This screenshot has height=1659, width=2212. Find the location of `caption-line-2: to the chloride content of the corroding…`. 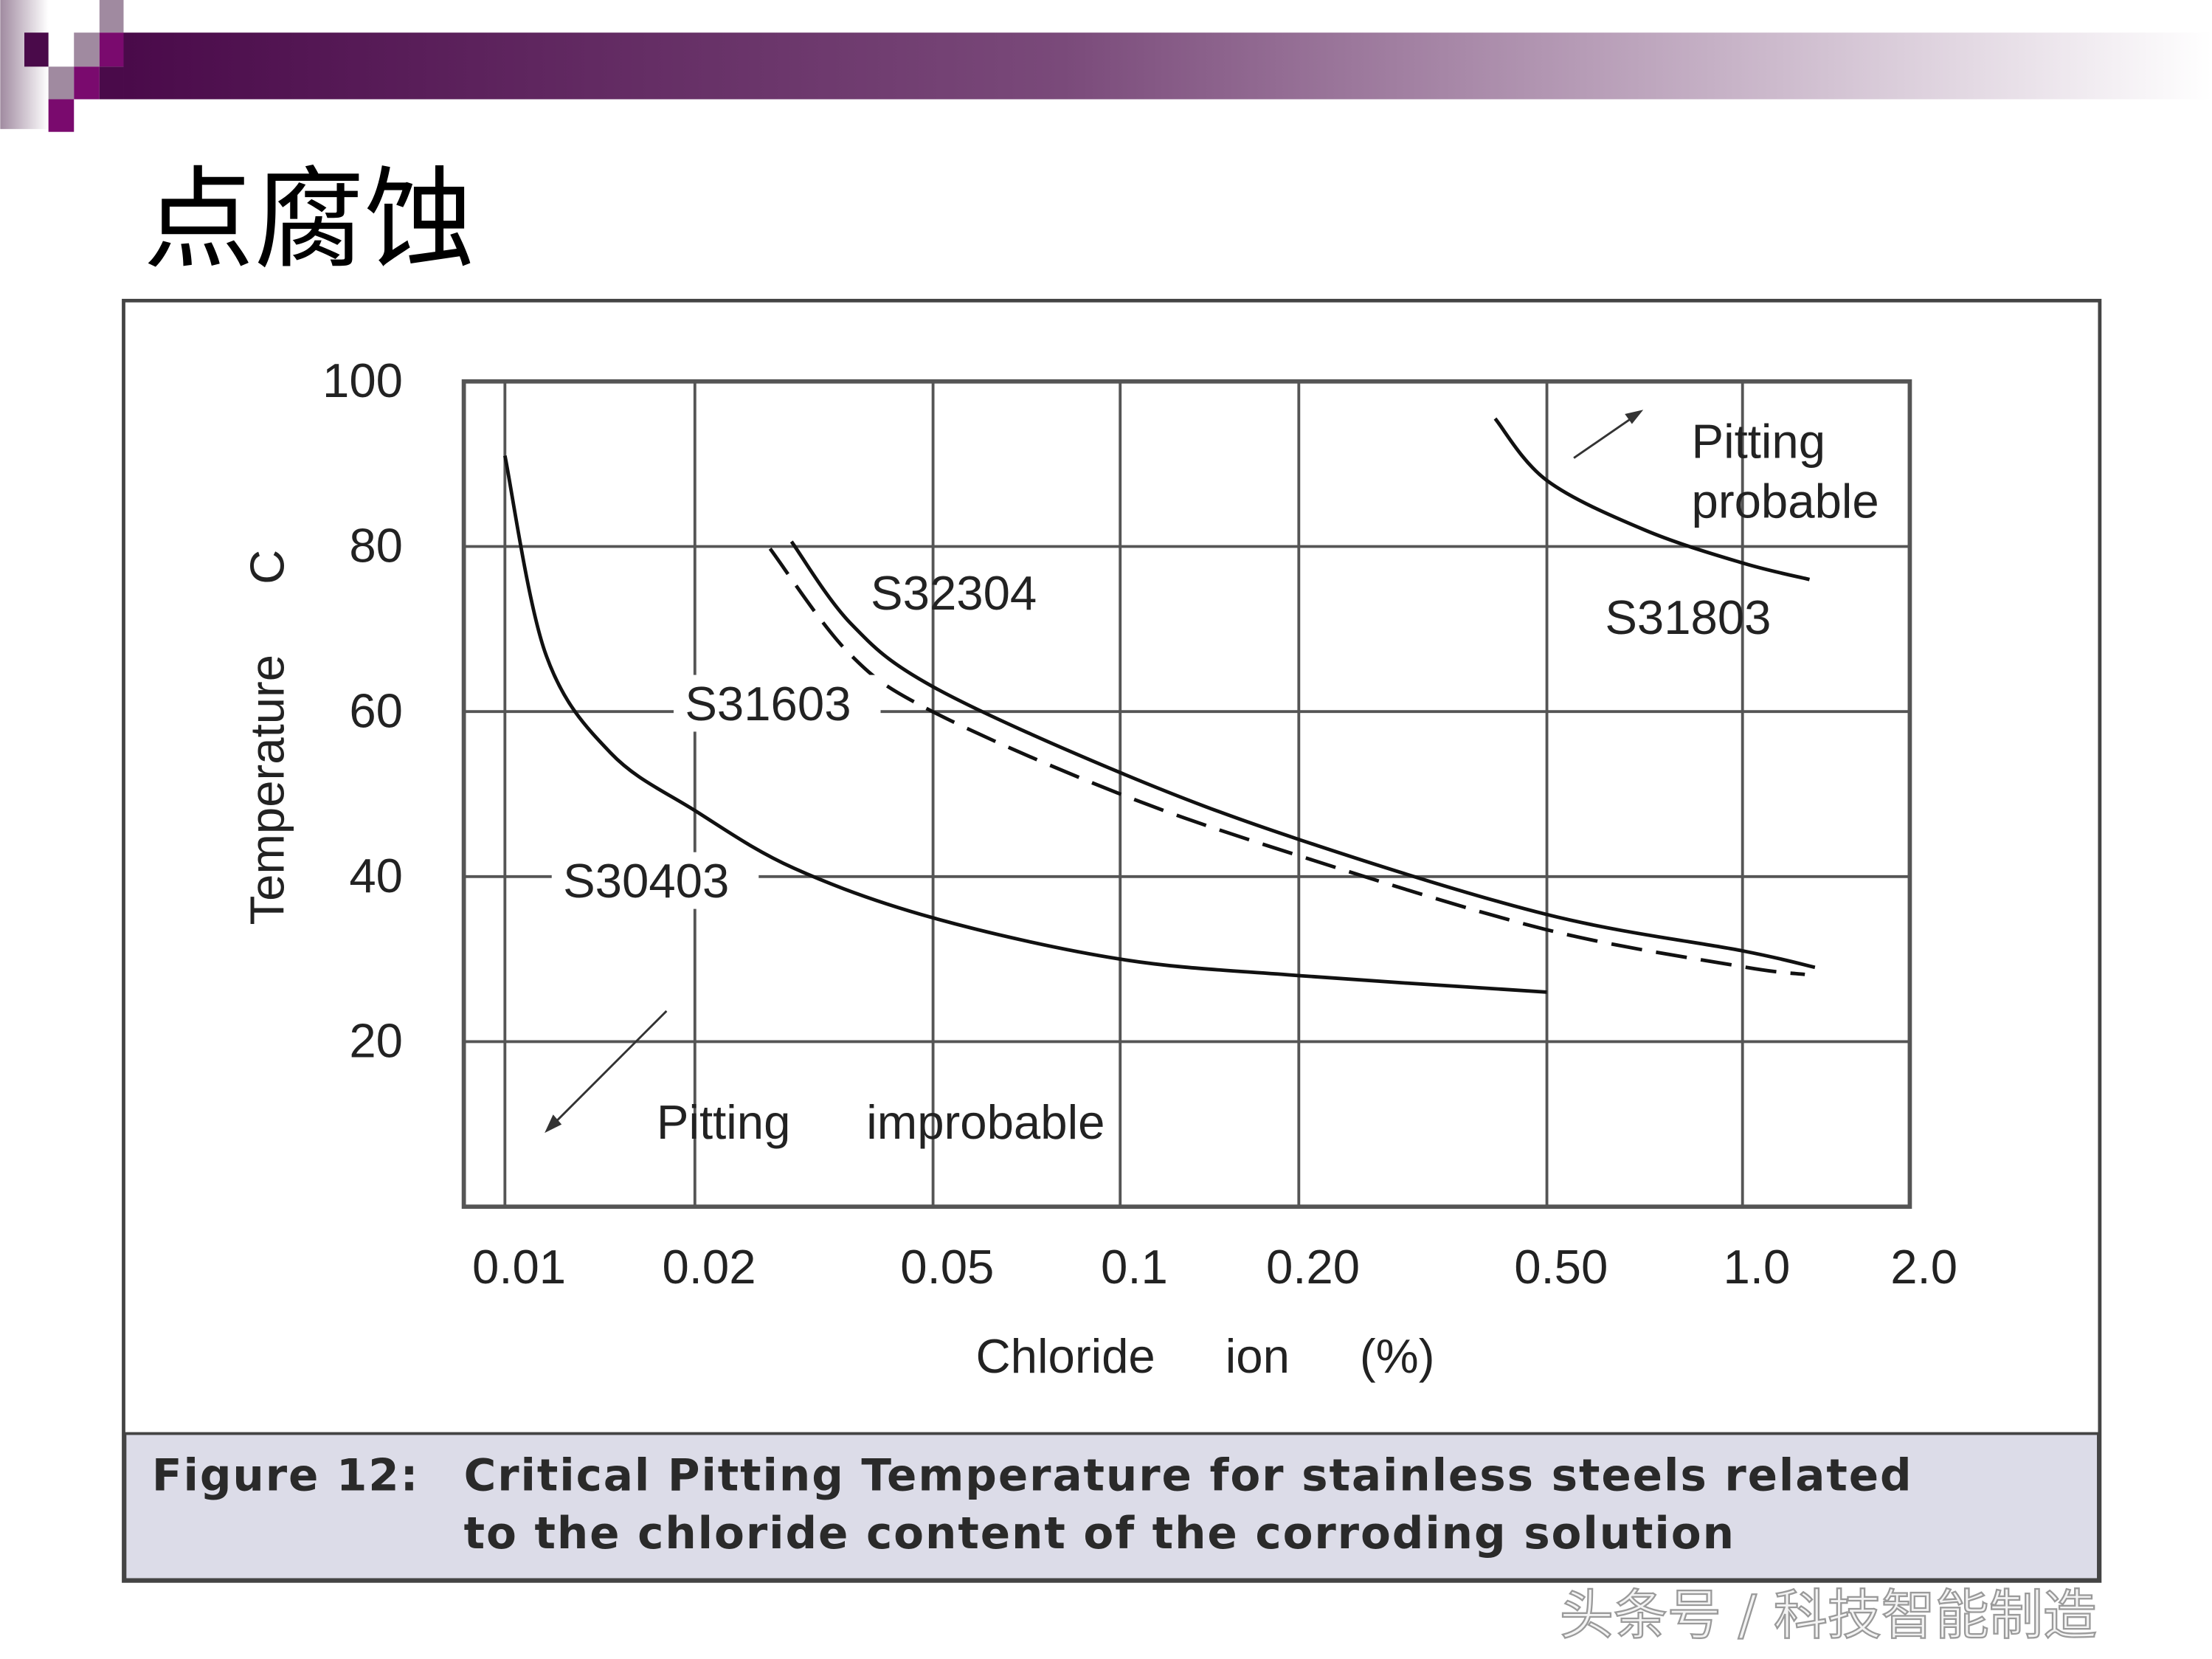

caption-line-2: to the chloride content of the corroding… is located at coordinates (1100, 1533).